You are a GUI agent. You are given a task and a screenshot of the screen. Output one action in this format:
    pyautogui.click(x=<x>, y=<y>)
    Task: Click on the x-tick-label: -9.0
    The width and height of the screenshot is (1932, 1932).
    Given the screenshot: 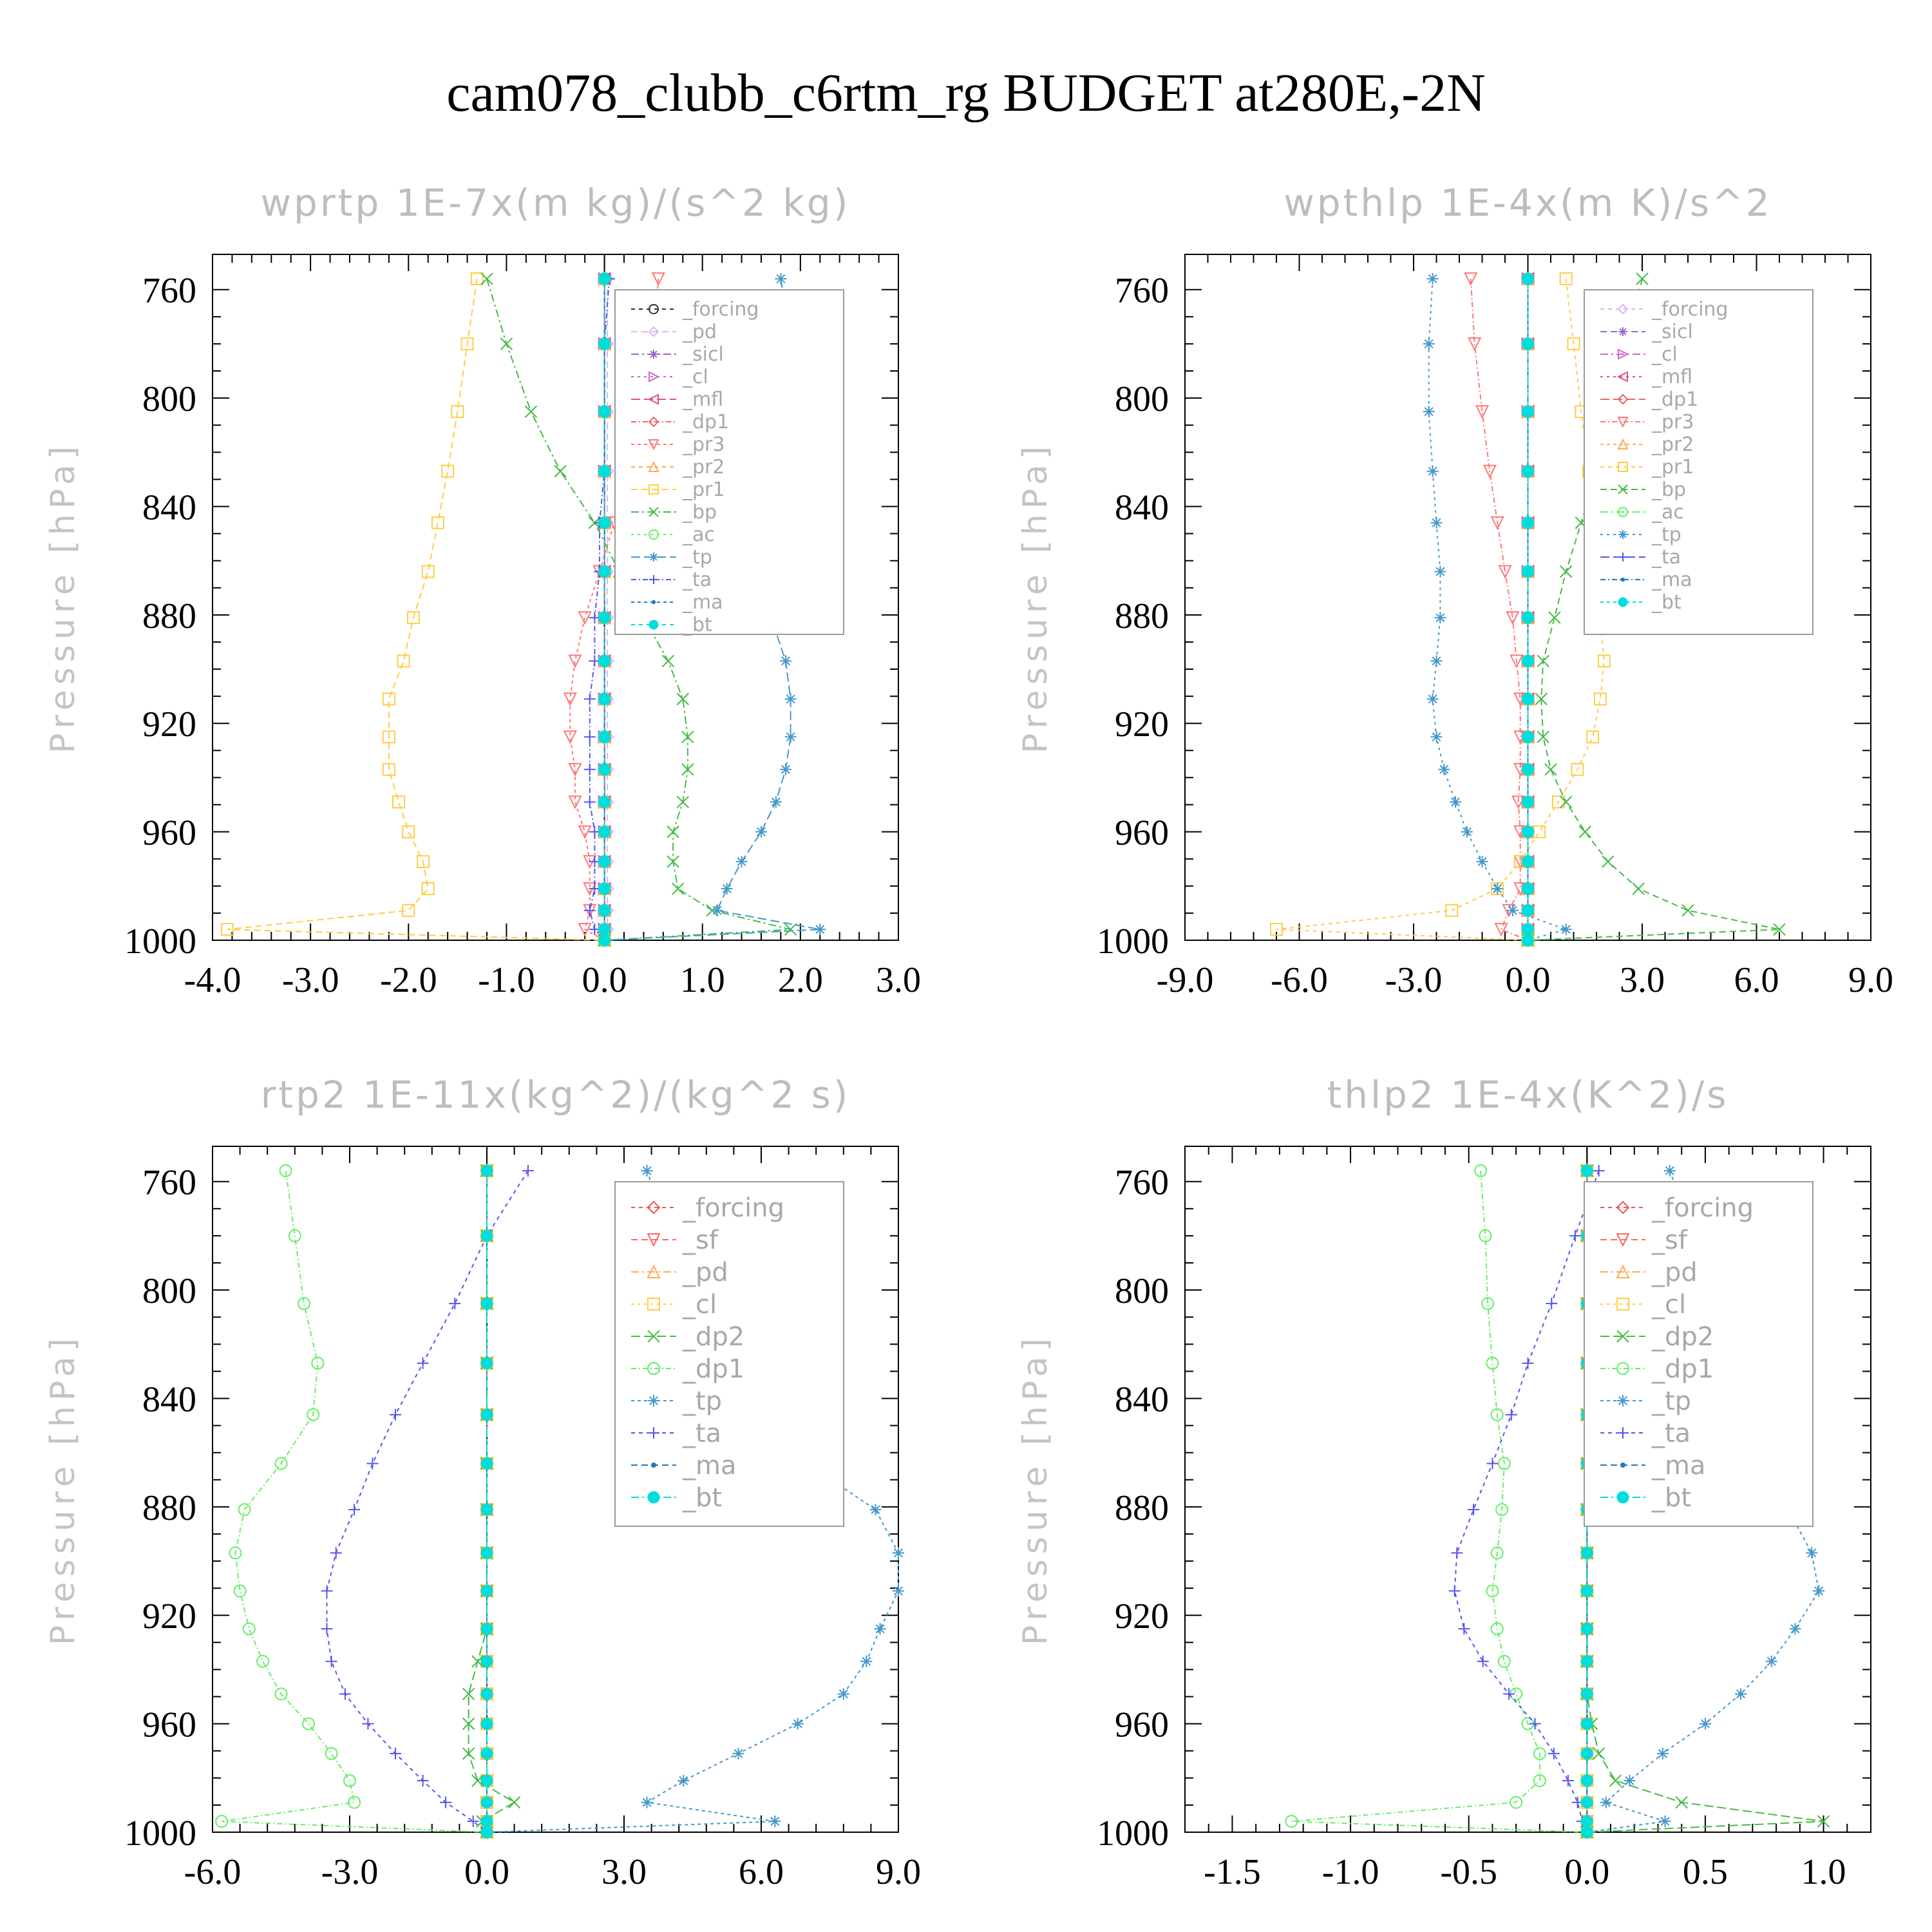 What is the action you would take?
    pyautogui.click(x=1186, y=980)
    